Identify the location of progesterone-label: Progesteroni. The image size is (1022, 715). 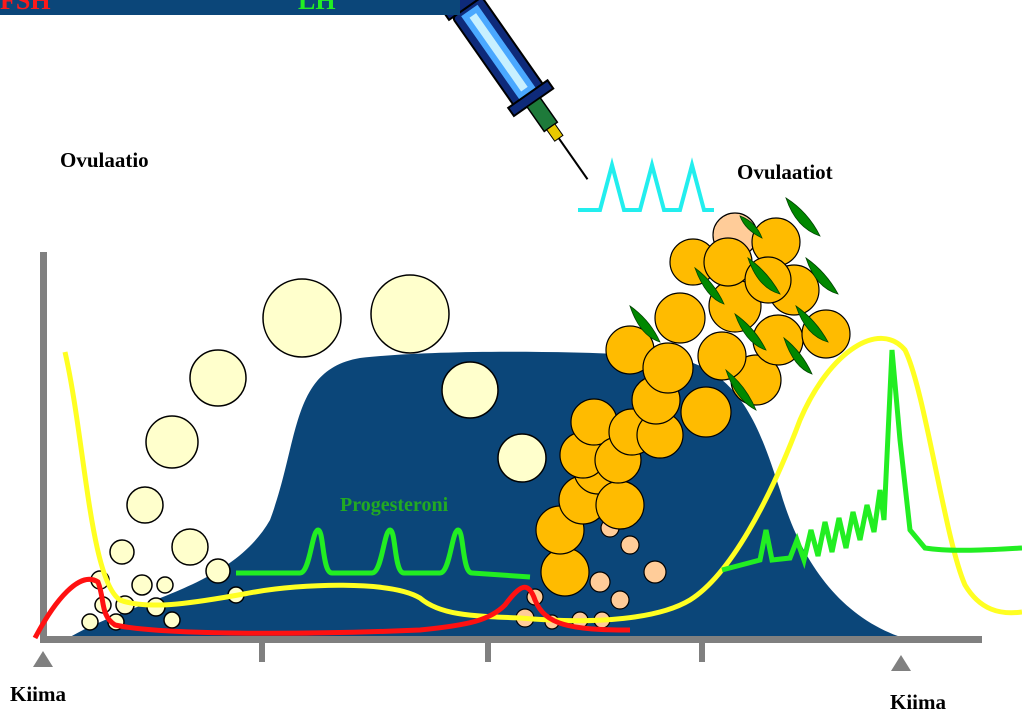
(394, 505).